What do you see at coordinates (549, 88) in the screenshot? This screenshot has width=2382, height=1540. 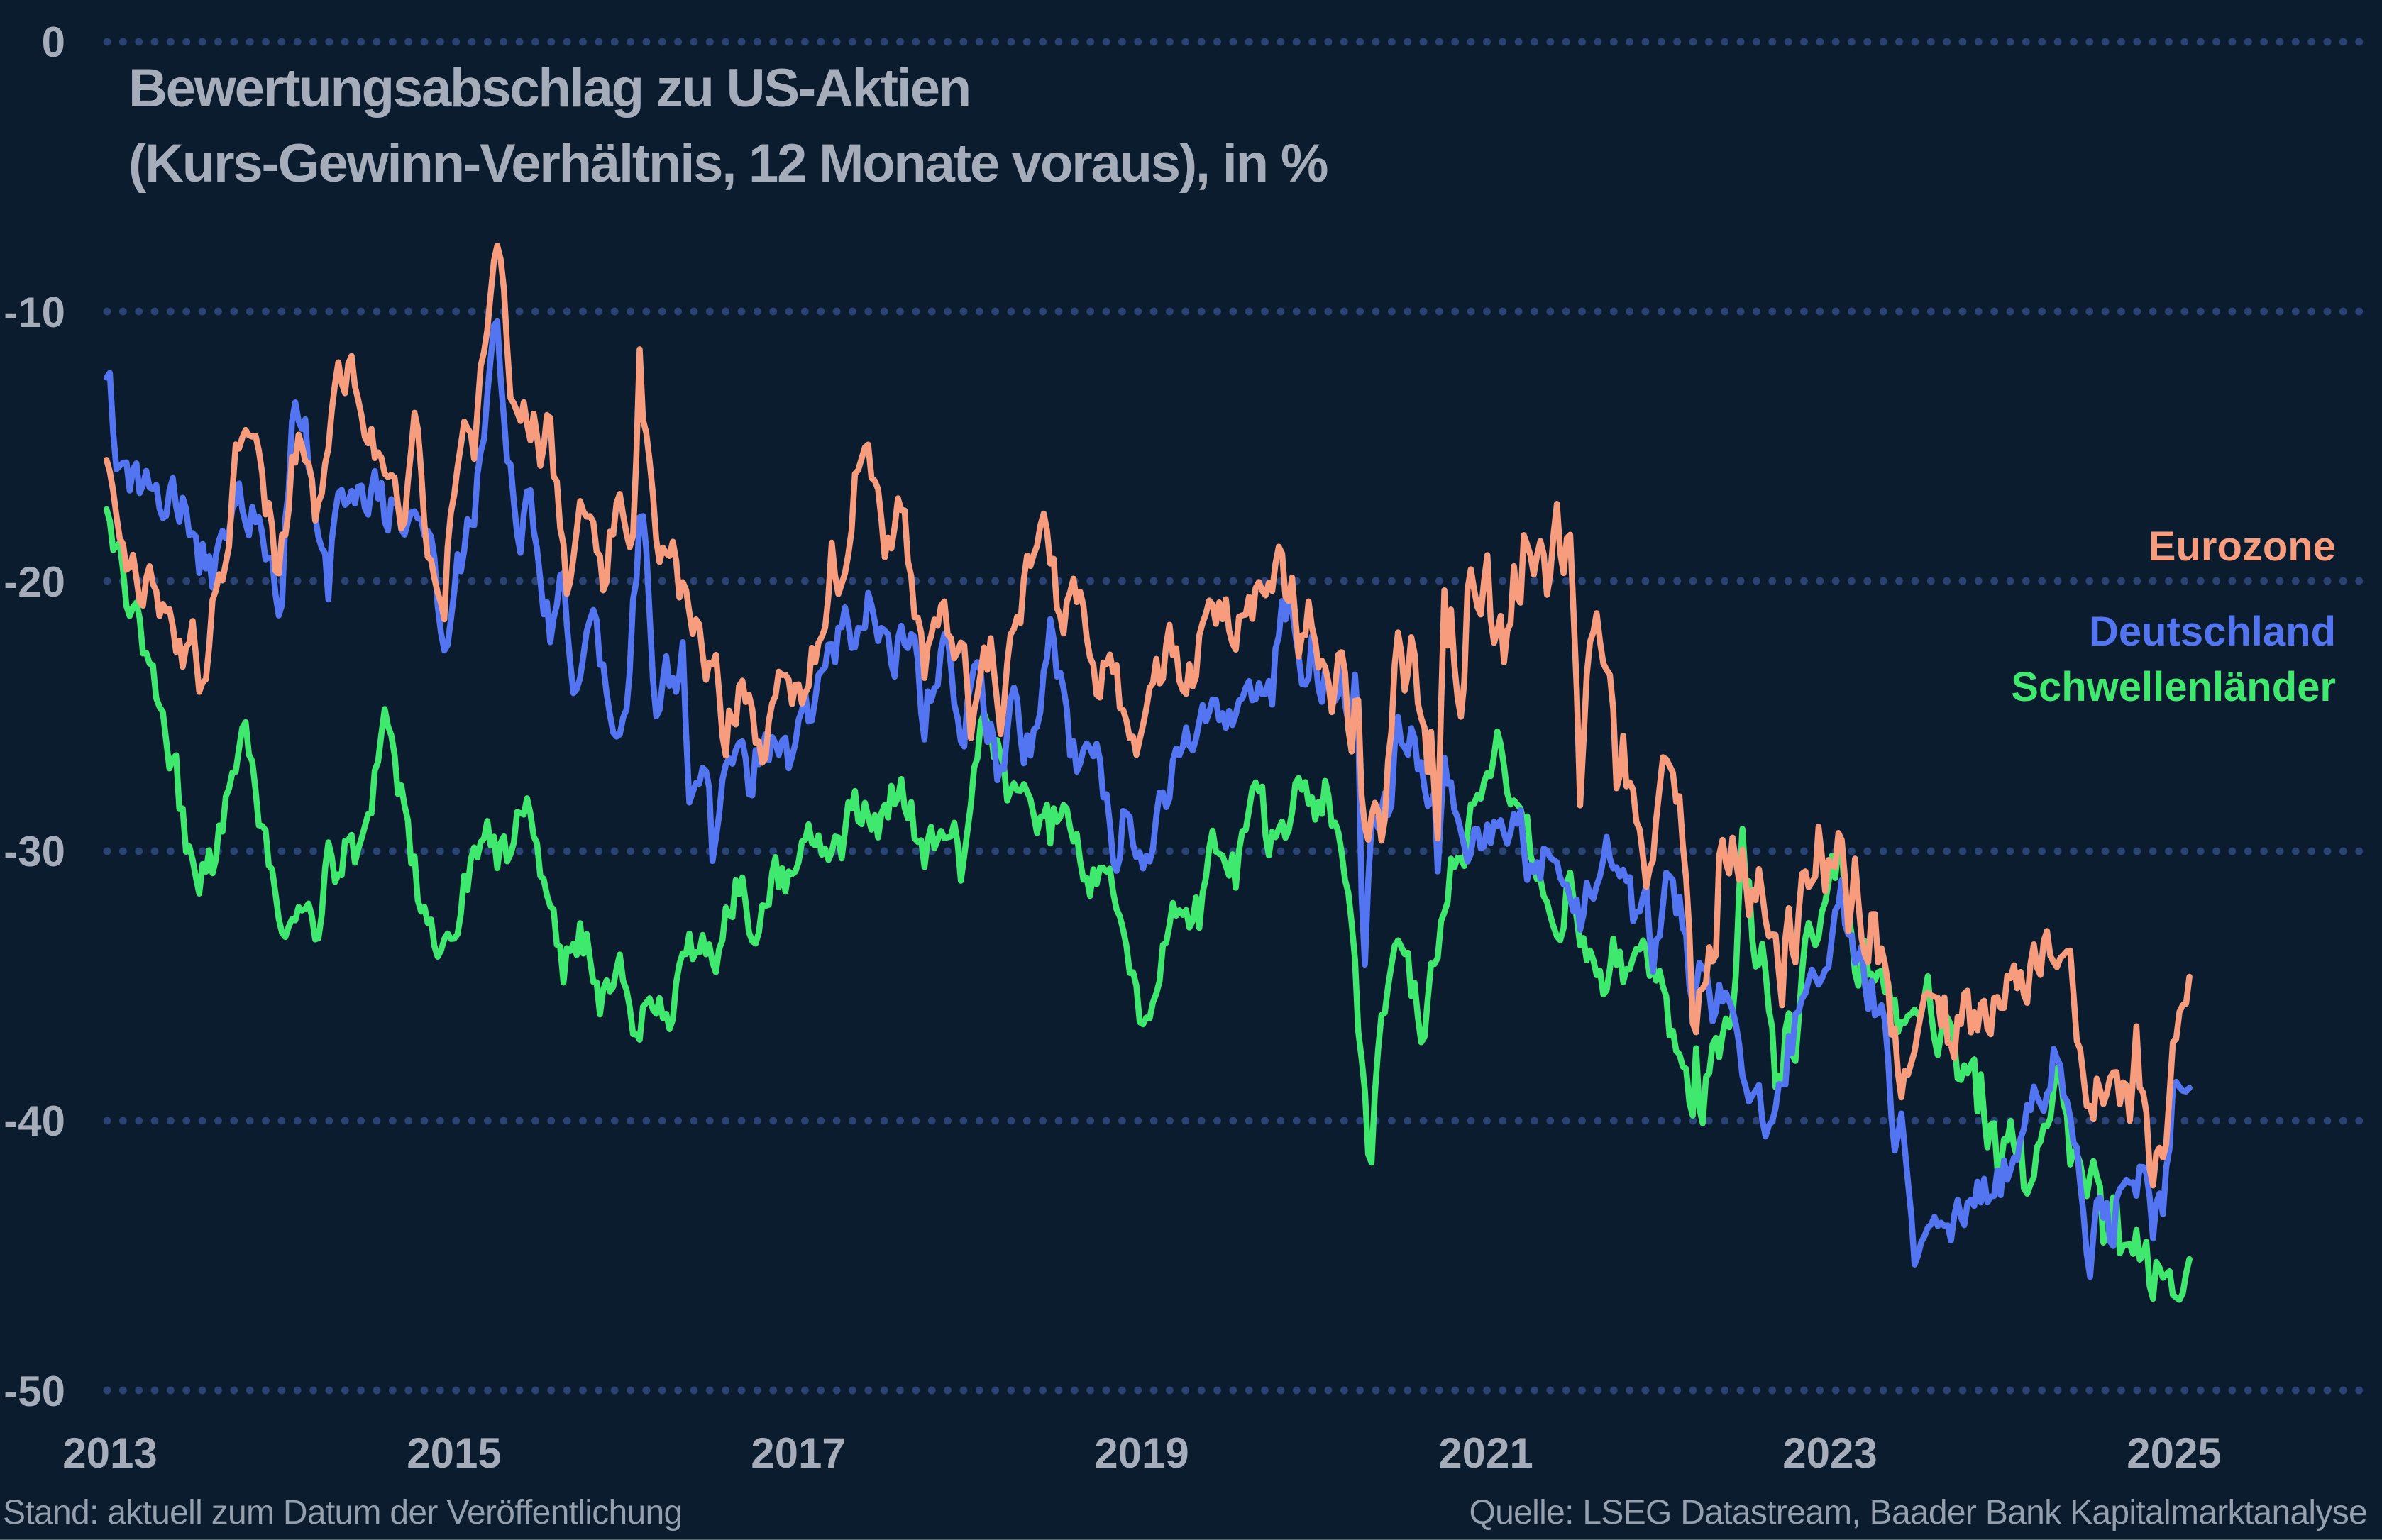 I see `svg-text:Bewertungsabschlag zu US-Aktie: Bewertungsabschlag zu US-Aktien` at bounding box center [549, 88].